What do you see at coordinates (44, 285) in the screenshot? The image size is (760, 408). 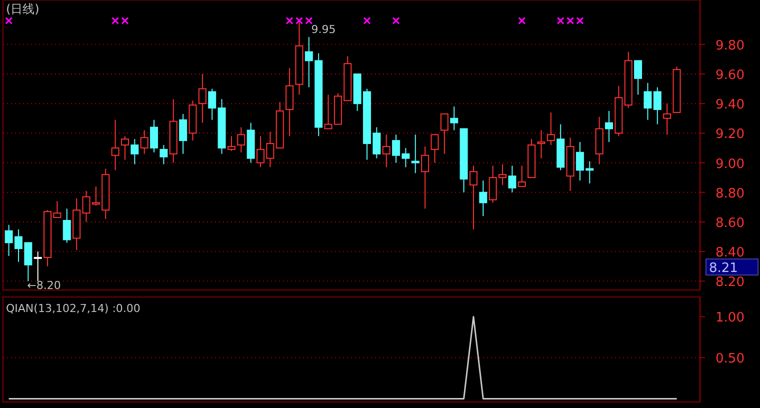 I see `annotation: ←8.20` at bounding box center [44, 285].